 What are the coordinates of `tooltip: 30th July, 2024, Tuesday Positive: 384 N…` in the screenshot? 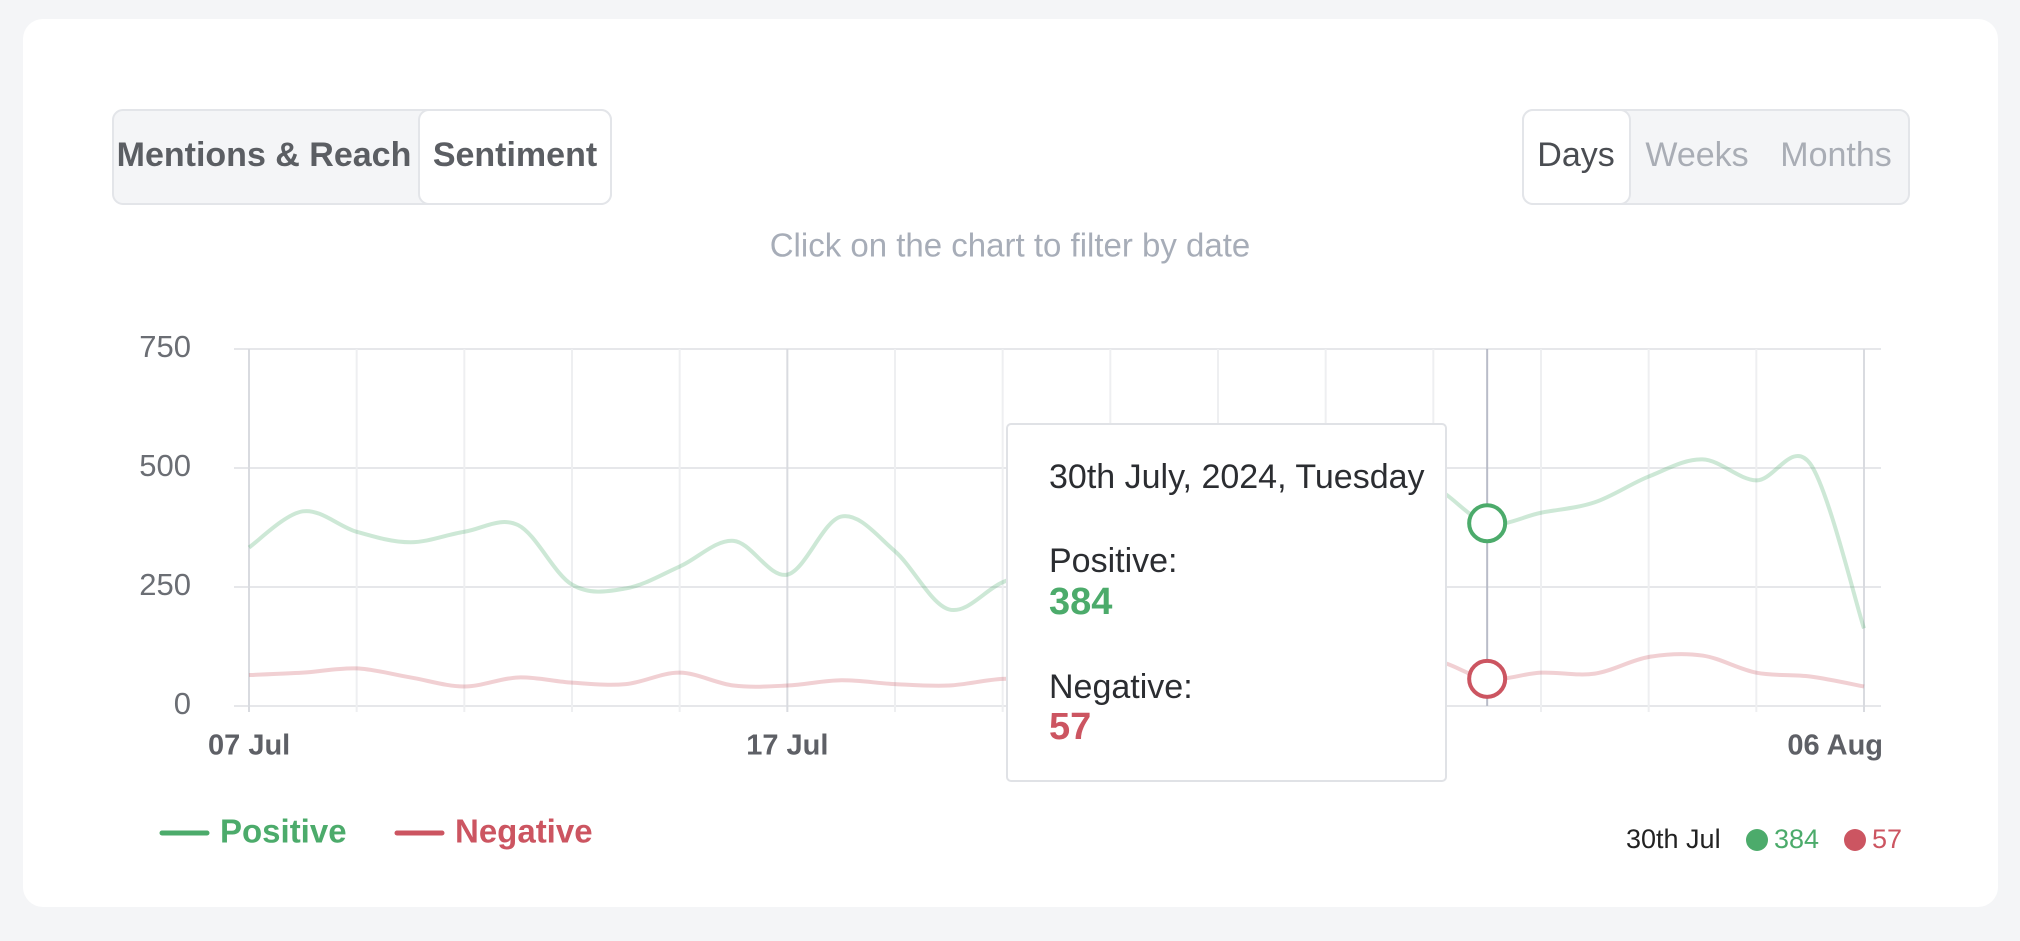 It's located at (1226, 602).